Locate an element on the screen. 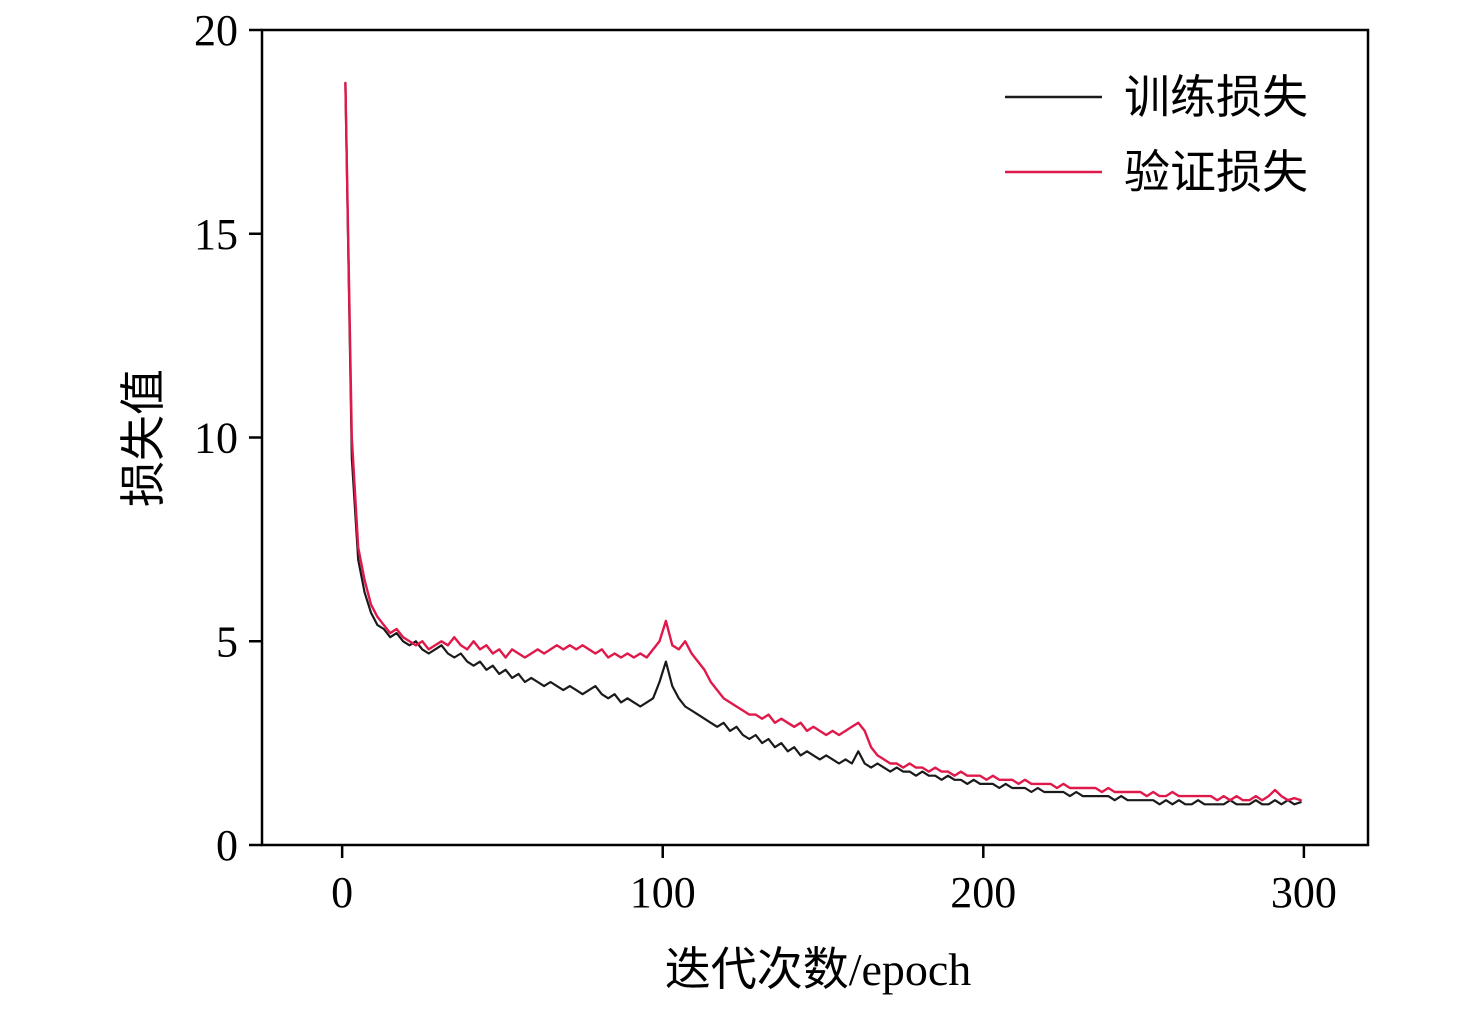  x-tick-label: 300 is located at coordinates (1304, 892).